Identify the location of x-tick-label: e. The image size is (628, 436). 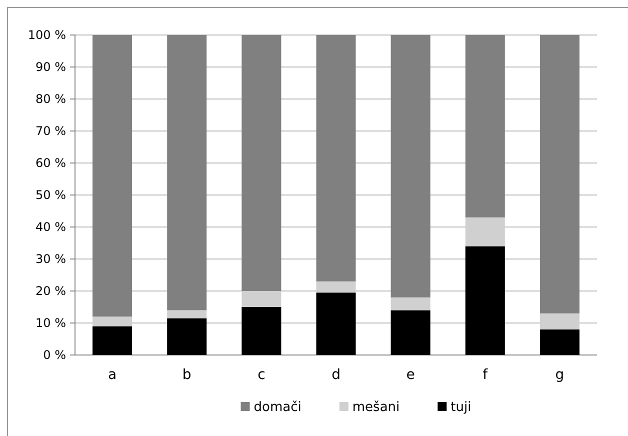
(410, 374).